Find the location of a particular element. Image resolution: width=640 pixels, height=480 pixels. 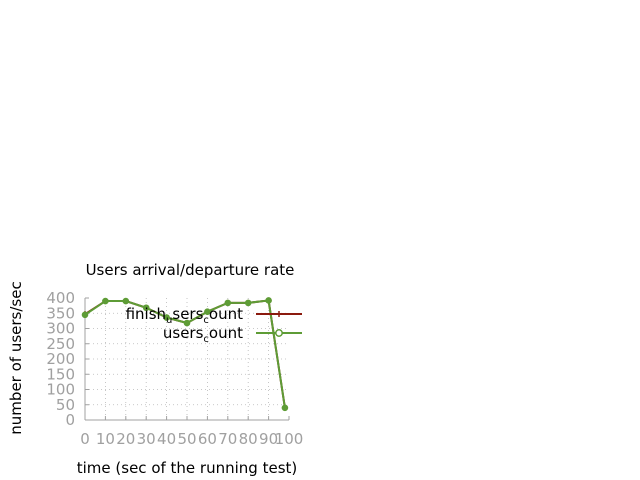

y-tick-label: 250 is located at coordinates (60, 344).